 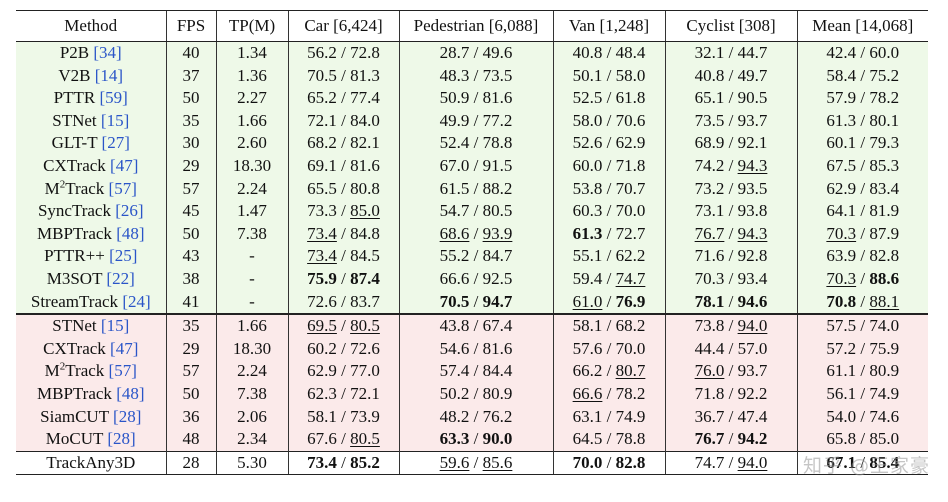 What do you see at coordinates (475, 440) in the screenshot?
I see `ped-cell: 63.3 / 90.0` at bounding box center [475, 440].